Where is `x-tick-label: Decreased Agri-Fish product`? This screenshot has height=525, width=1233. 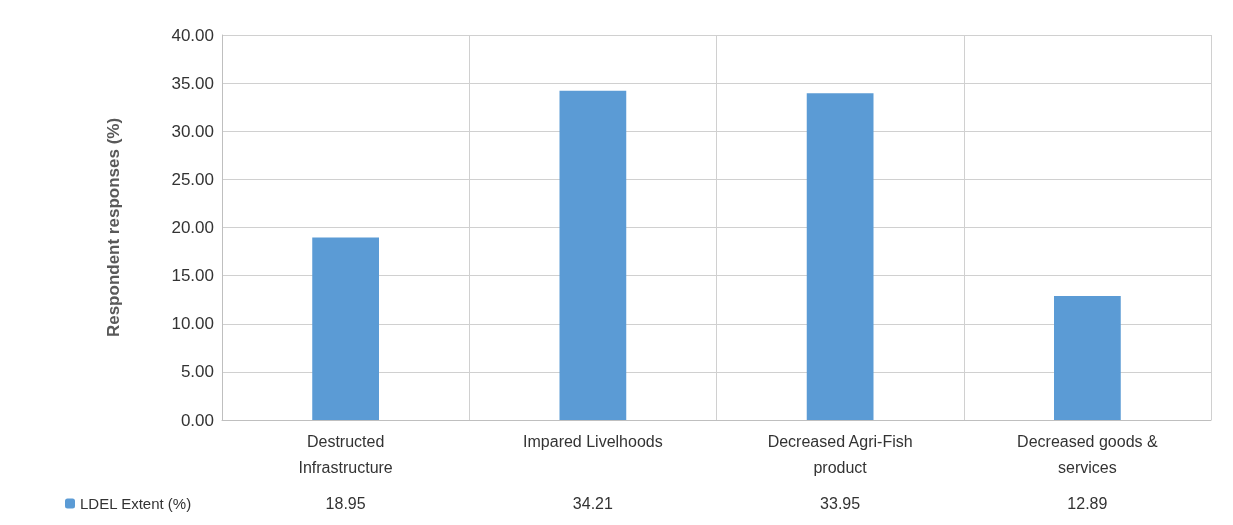 x-tick-label: Decreased Agri-Fish product is located at coordinates (840, 454).